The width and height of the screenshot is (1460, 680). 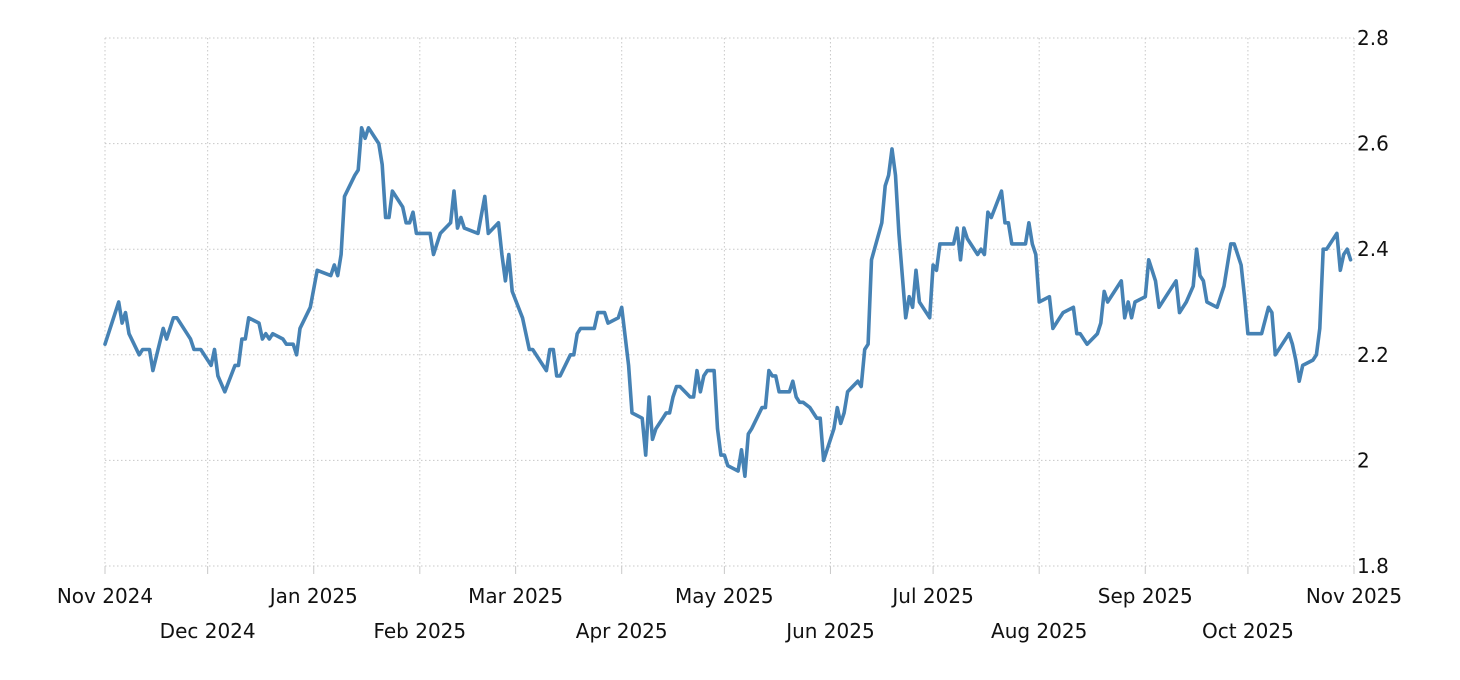 I want to click on y-axis-labels: 1.8 2 2.2 2.4 2.6 2.8, so click(x=1373, y=302).